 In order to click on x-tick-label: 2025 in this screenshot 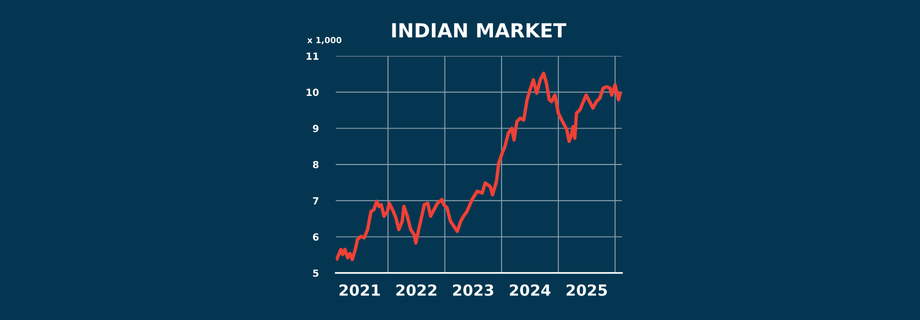, I will do `click(586, 290)`.